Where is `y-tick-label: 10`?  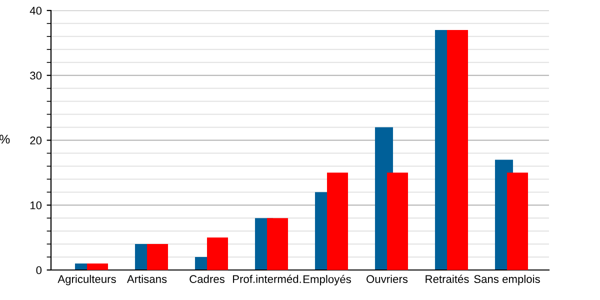
y-tick-label: 10 is located at coordinates (36, 205).